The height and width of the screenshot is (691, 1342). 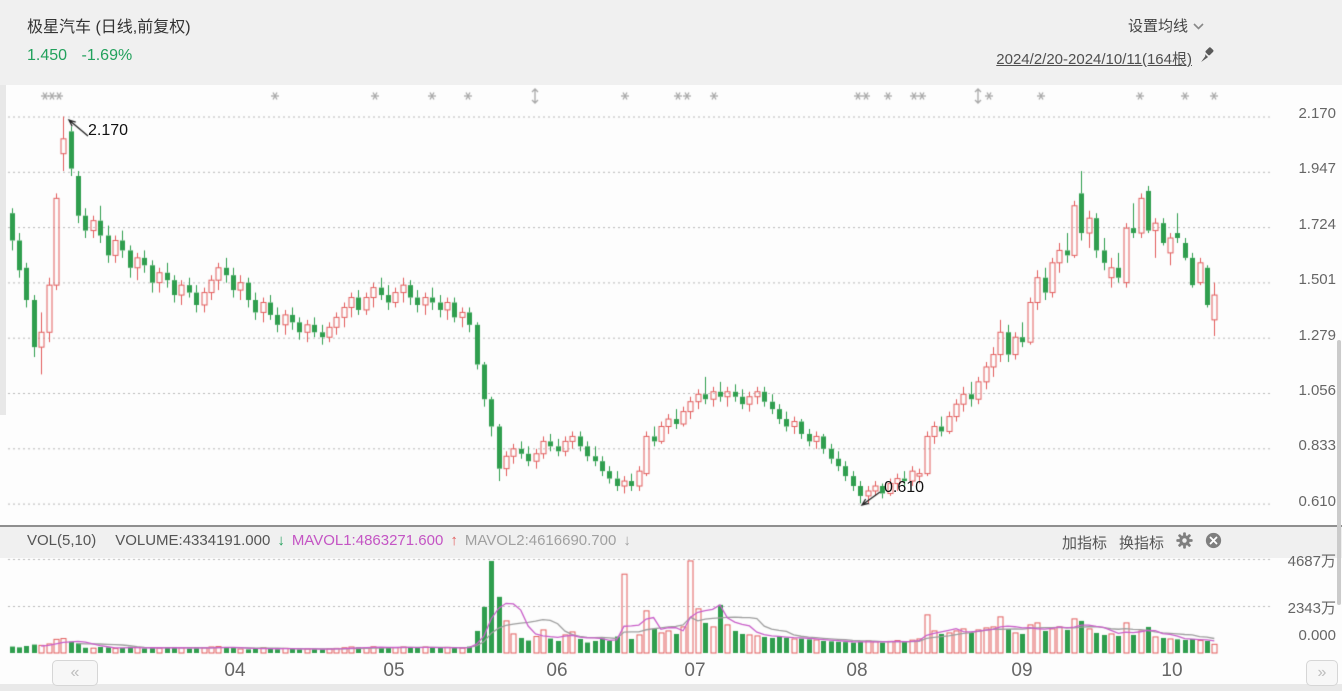 What do you see at coordinates (1213, 542) in the screenshot?
I see `close-icon` at bounding box center [1213, 542].